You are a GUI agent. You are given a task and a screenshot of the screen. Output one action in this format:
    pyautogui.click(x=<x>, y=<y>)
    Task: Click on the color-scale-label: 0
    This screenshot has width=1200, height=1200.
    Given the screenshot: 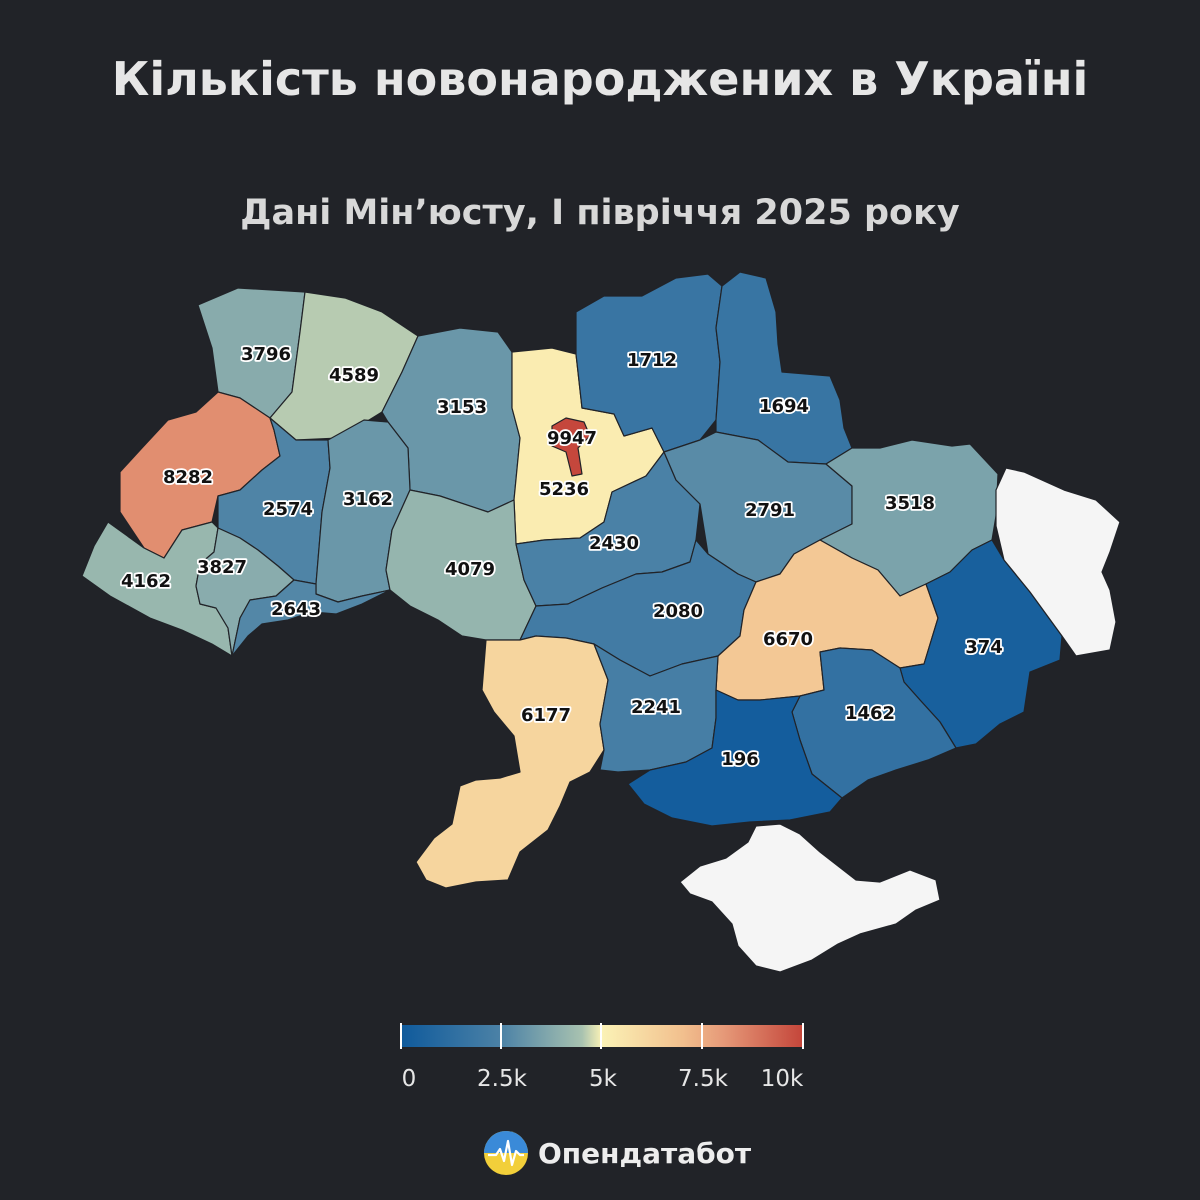 What is the action you would take?
    pyautogui.click(x=409, y=1079)
    